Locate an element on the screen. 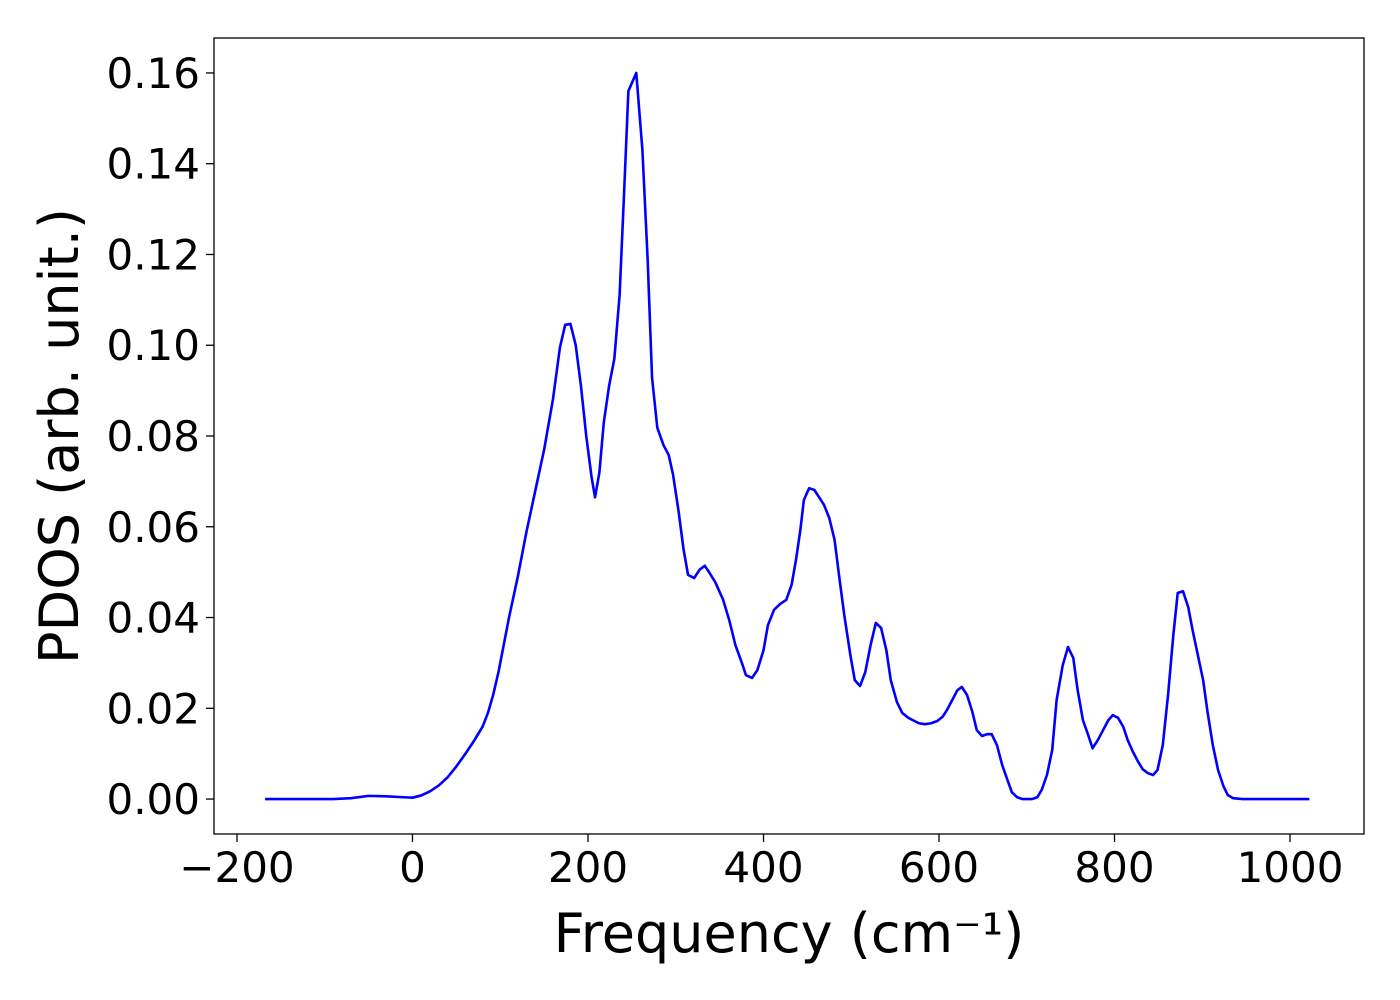 The width and height of the screenshot is (1400, 1000). x-tick-label: 1000 is located at coordinates (1290, 867).